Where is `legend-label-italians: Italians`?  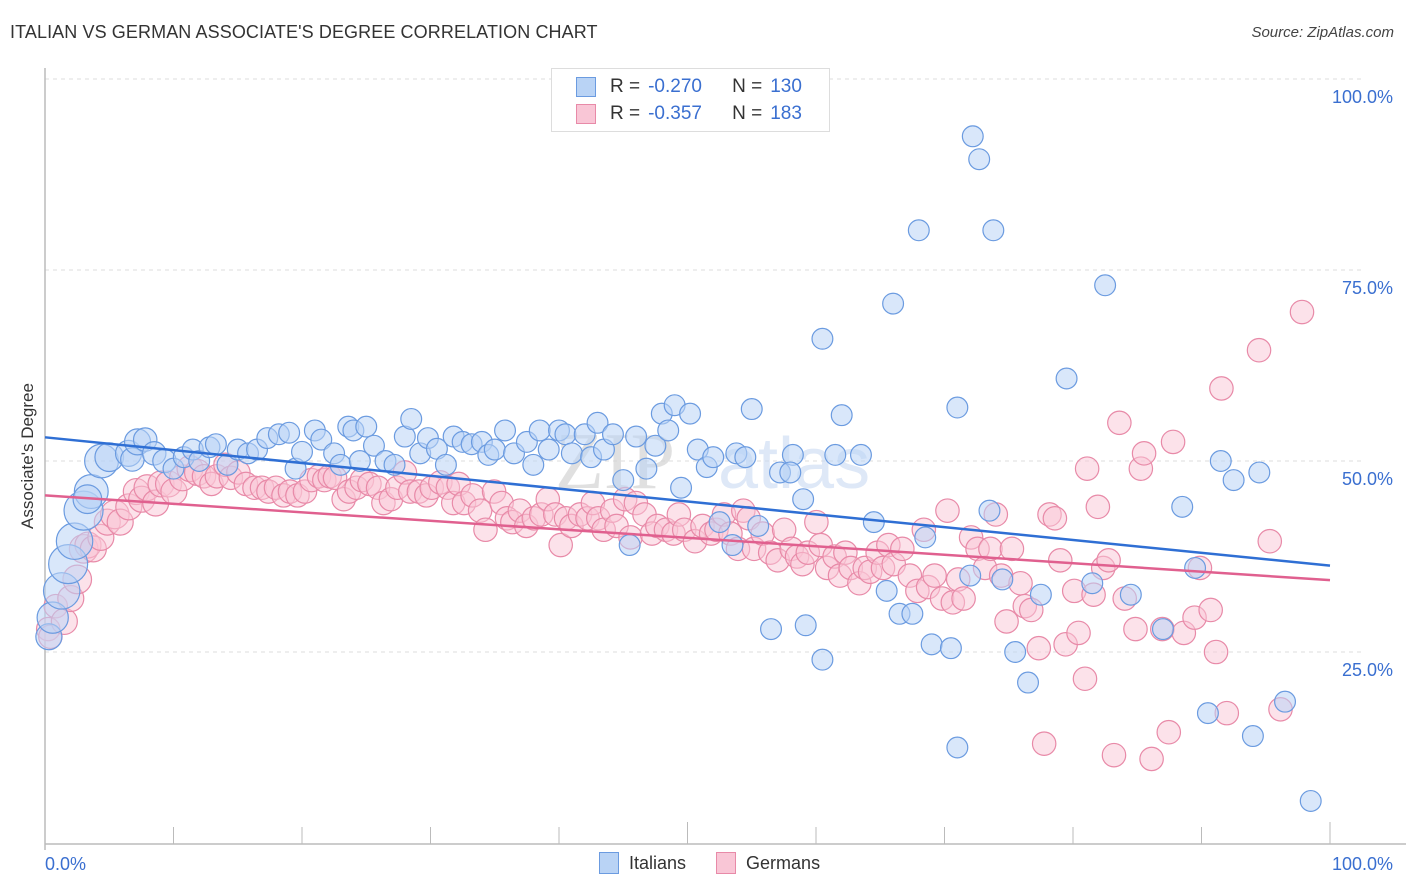 legend-label-italians: Italians is located at coordinates (658, 862).